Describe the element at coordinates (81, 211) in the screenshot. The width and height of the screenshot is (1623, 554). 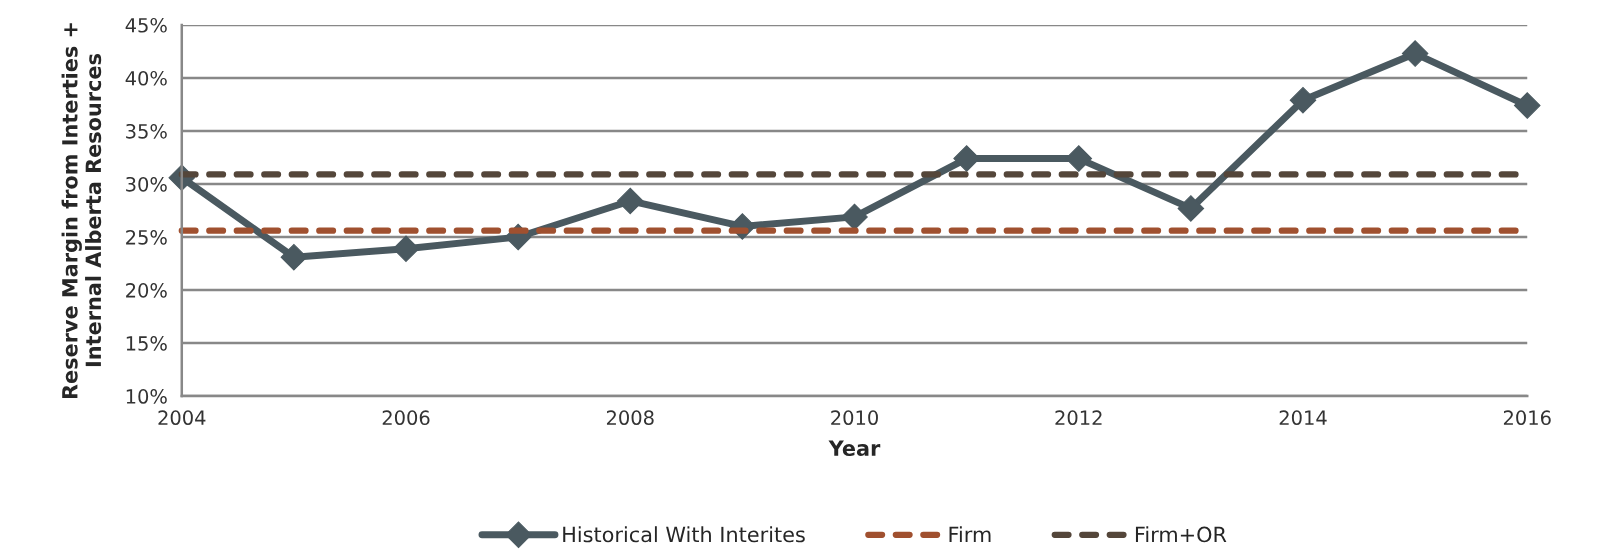
I see `y-axis-title: Reserve Margin from Interties + Internal Alberta Resources` at that location.